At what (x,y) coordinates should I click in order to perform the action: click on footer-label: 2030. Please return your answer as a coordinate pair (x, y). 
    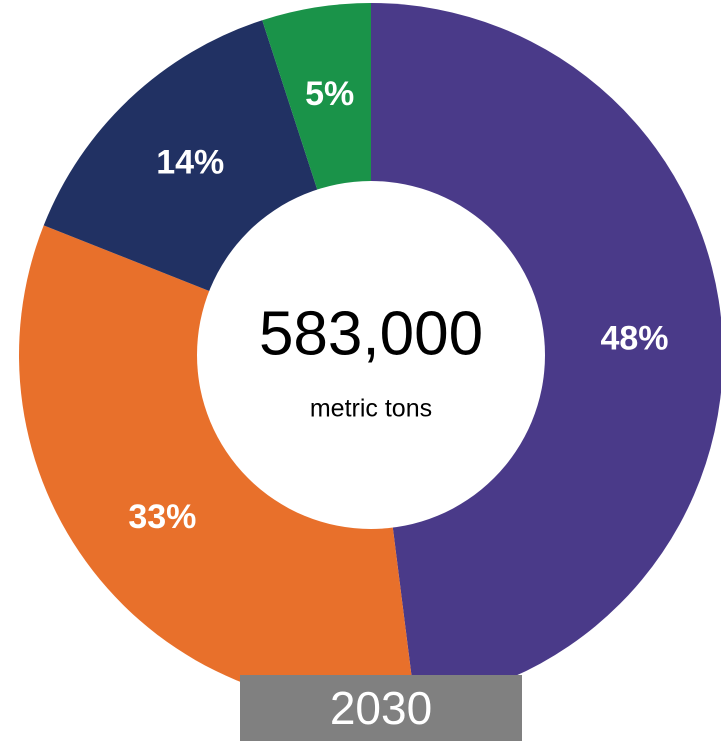
    Looking at the image, I should click on (381, 708).